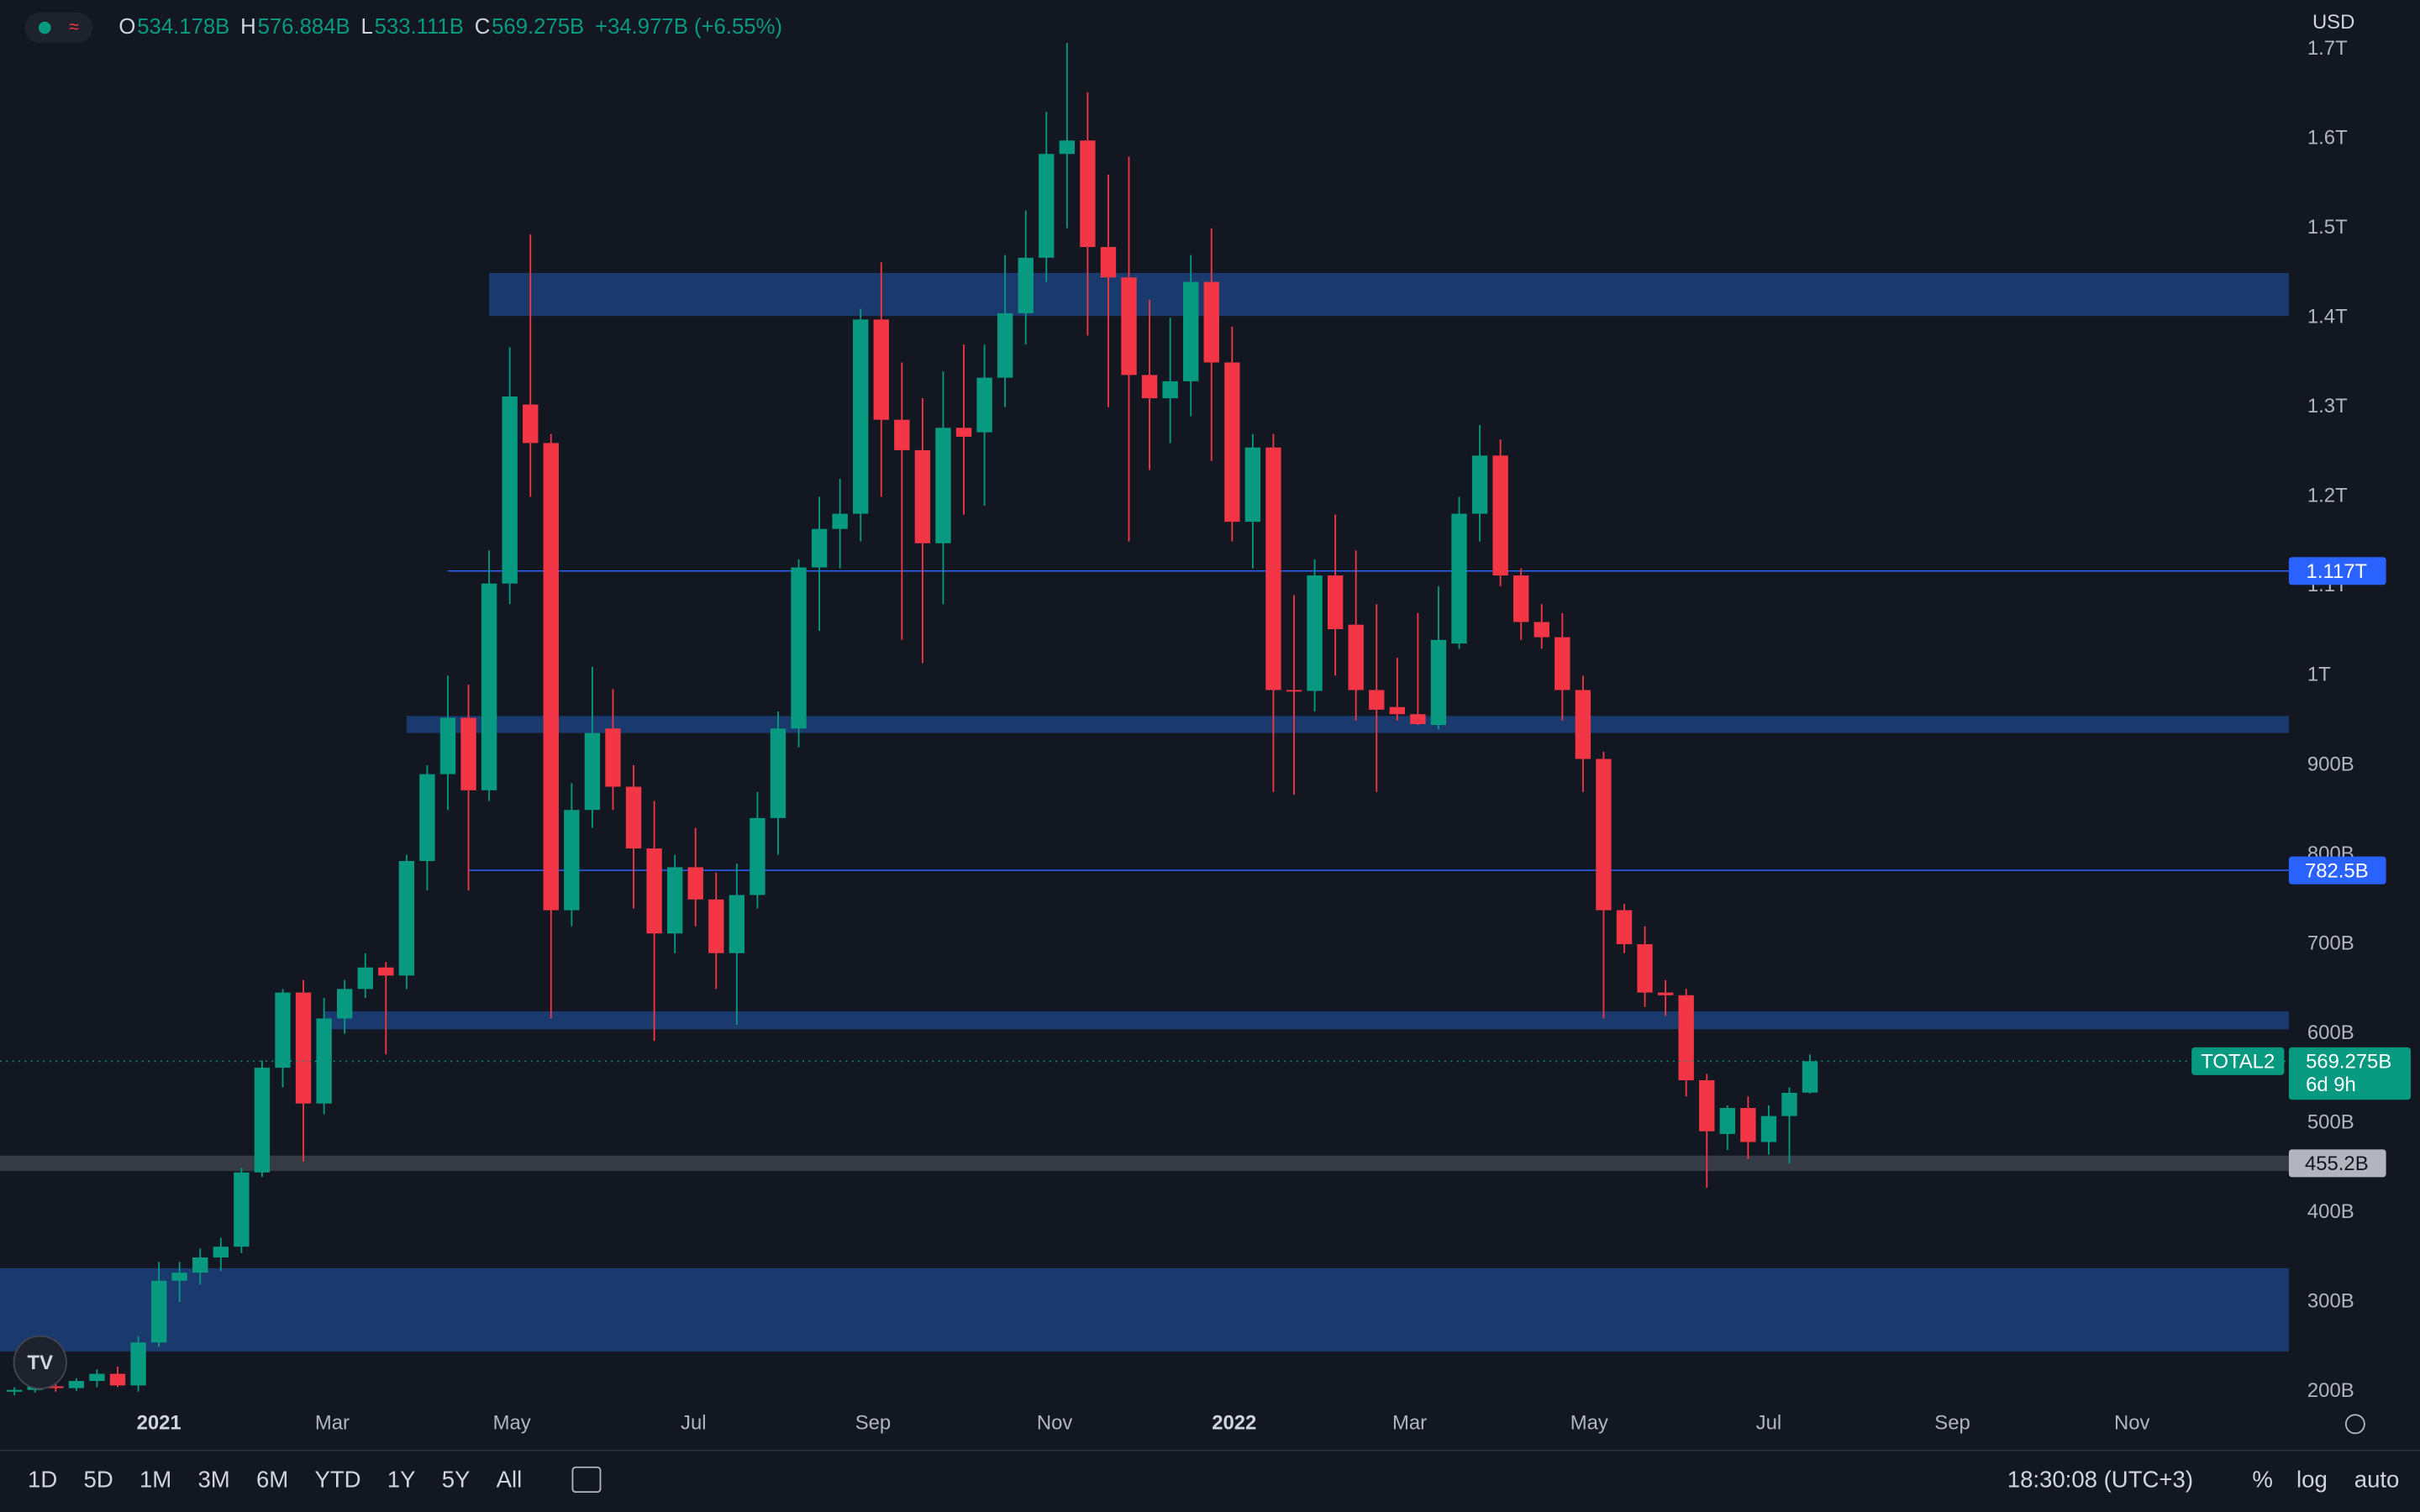 This screenshot has height=1512, width=2420. What do you see at coordinates (483, 27) in the screenshot?
I see `ohlc-key: C` at bounding box center [483, 27].